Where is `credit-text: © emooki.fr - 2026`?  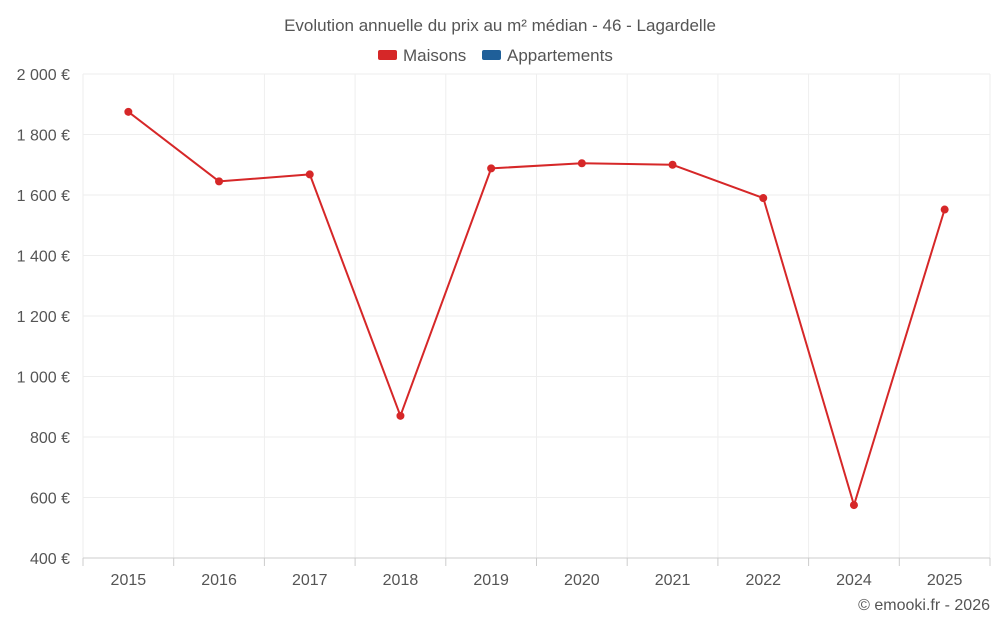 credit-text: © emooki.fr - 2026 is located at coordinates (924, 605).